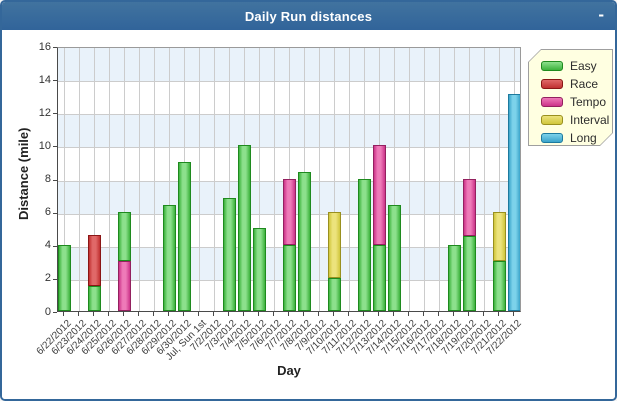  I want to click on minimize-button: -, so click(601, 14).